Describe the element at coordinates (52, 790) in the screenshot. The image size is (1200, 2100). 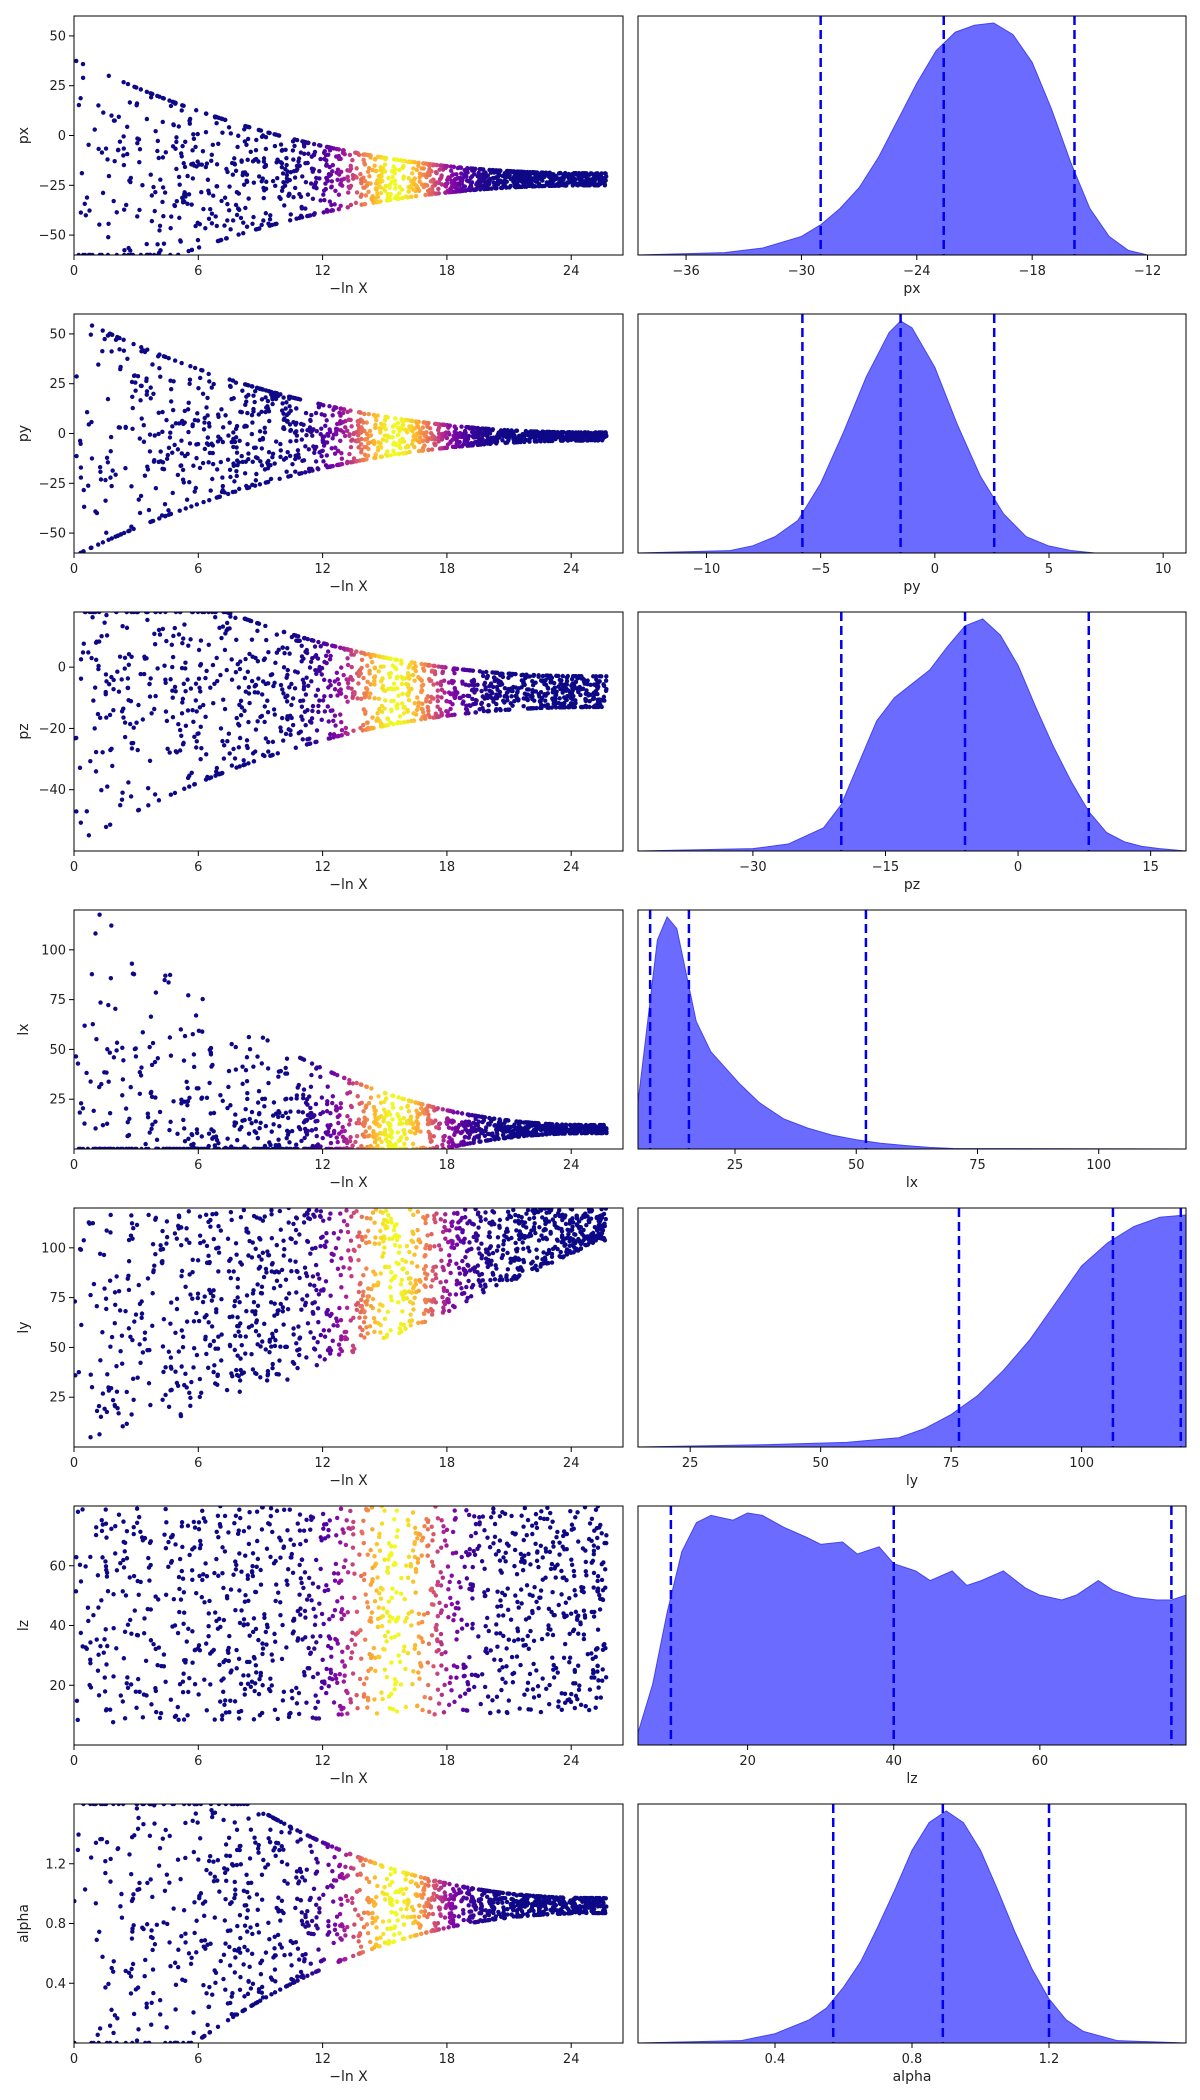
I see `y-tick-label: −40` at that location.